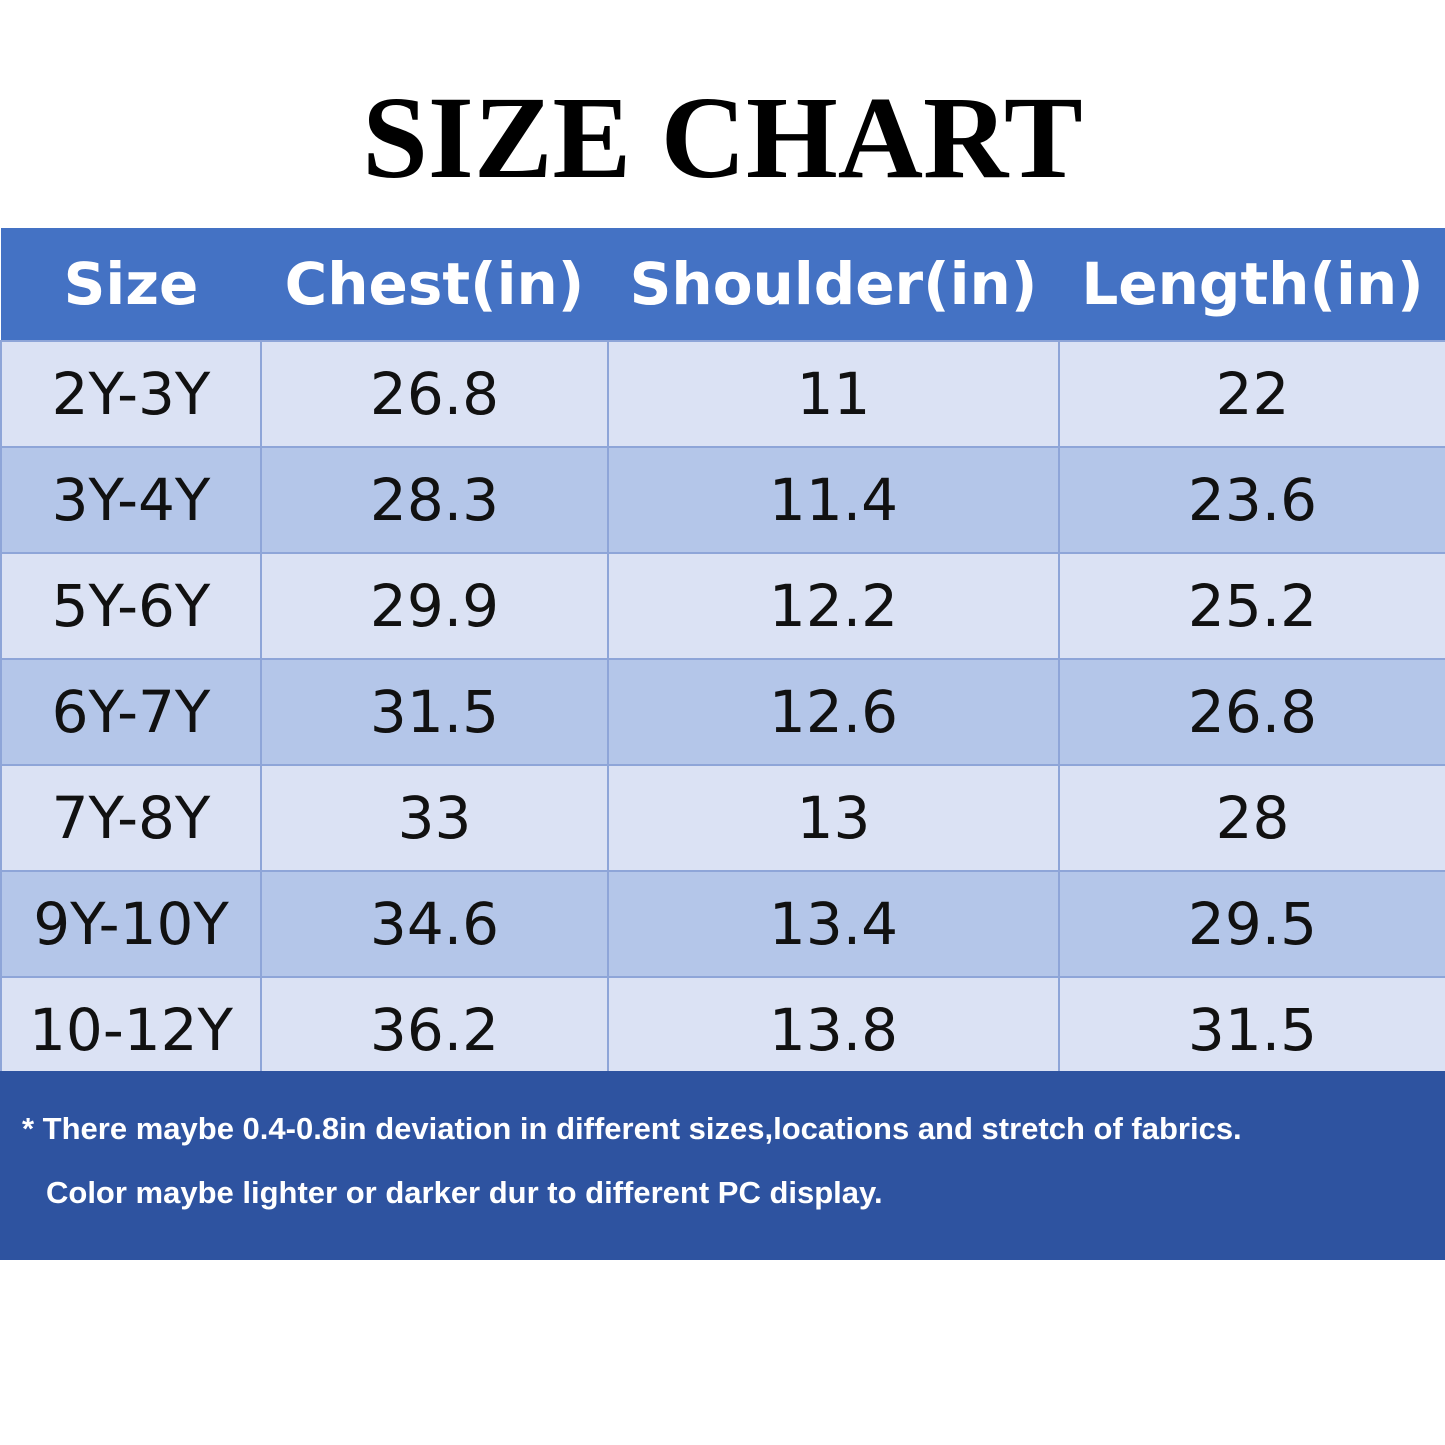 Image resolution: width=1445 pixels, height=1445 pixels. I want to click on table-row: 3Y-4Y 28.3 11.4 23.6, so click(722, 500).